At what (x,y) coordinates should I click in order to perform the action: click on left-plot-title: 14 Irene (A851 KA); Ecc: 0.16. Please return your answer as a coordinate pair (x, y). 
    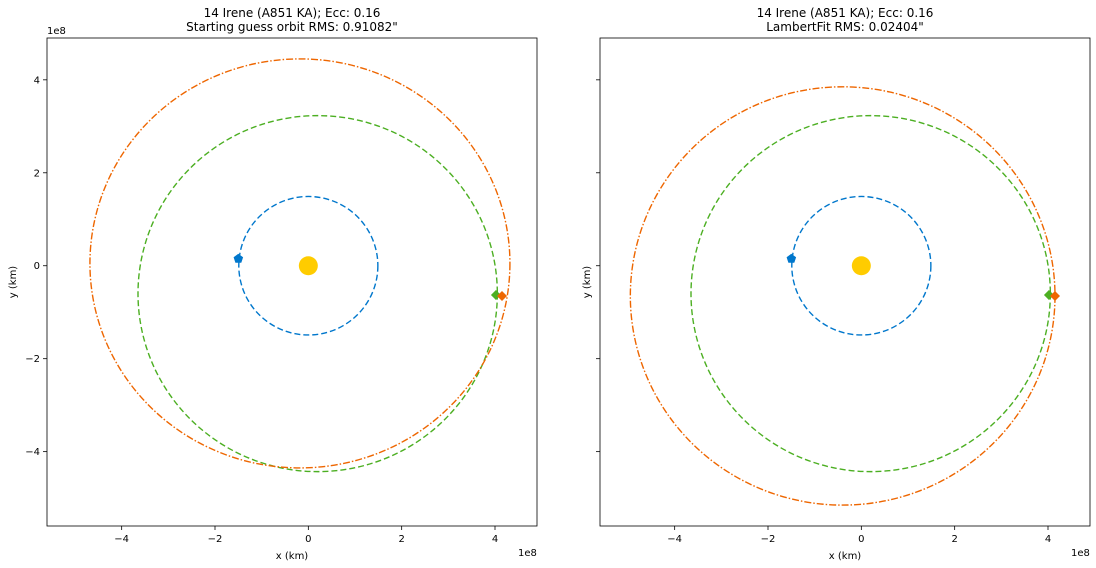
    Looking at the image, I should click on (292, 13).